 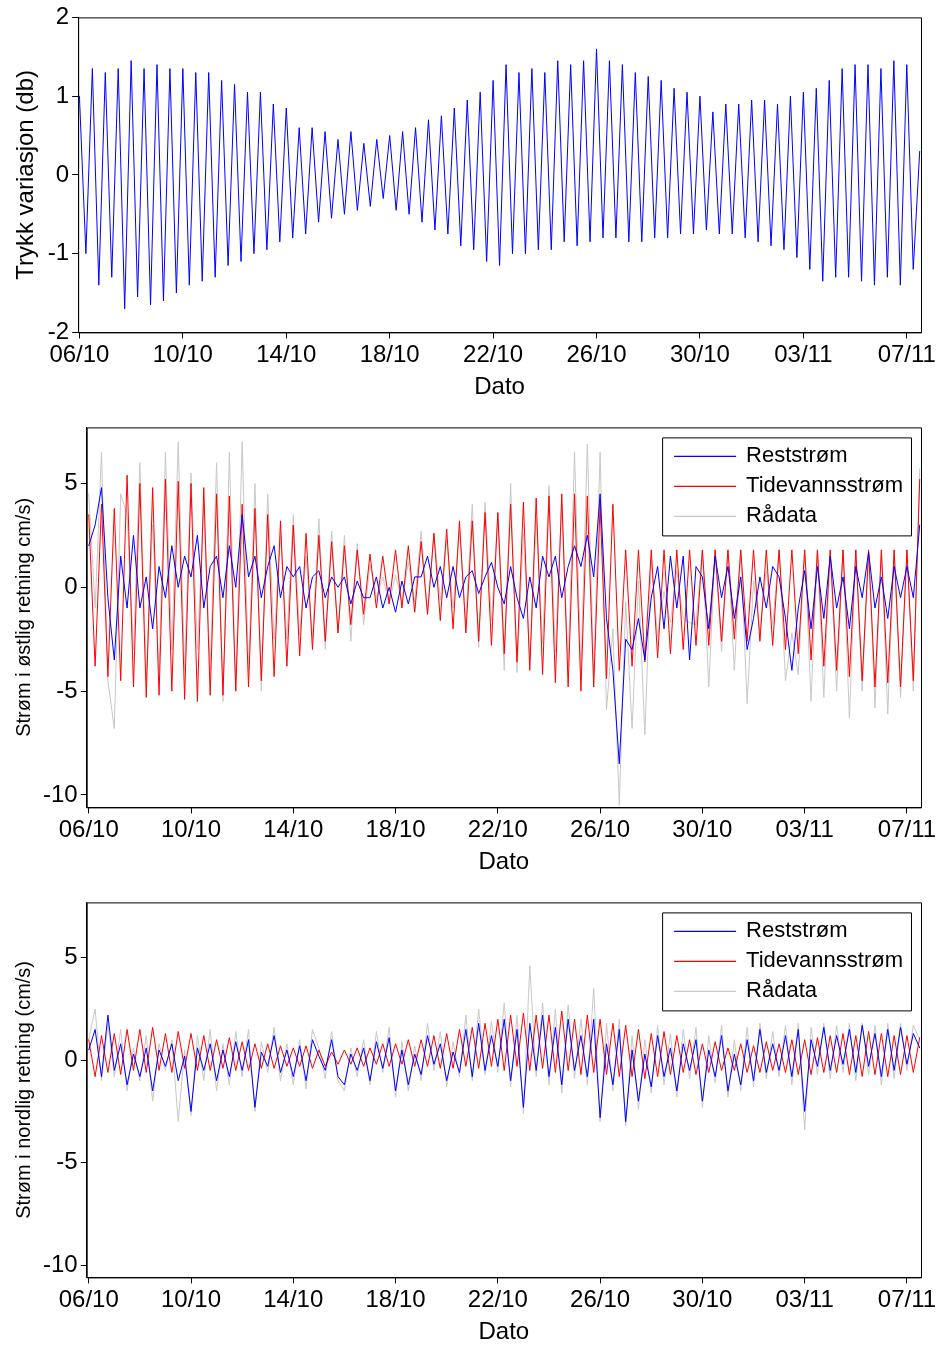 I want to click on y-tick-label: 1, so click(x=62, y=94).